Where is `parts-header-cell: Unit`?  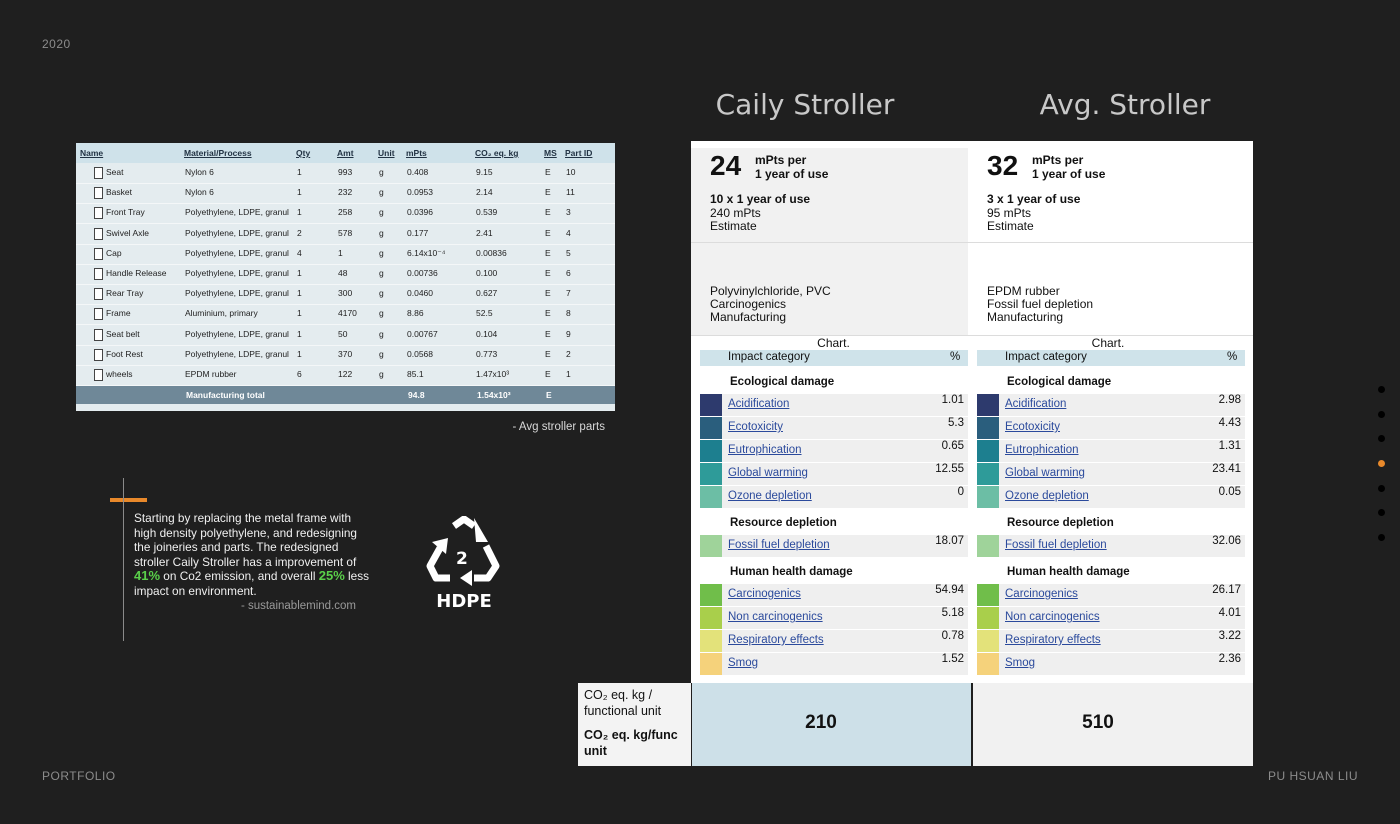 parts-header-cell: Unit is located at coordinates (386, 153).